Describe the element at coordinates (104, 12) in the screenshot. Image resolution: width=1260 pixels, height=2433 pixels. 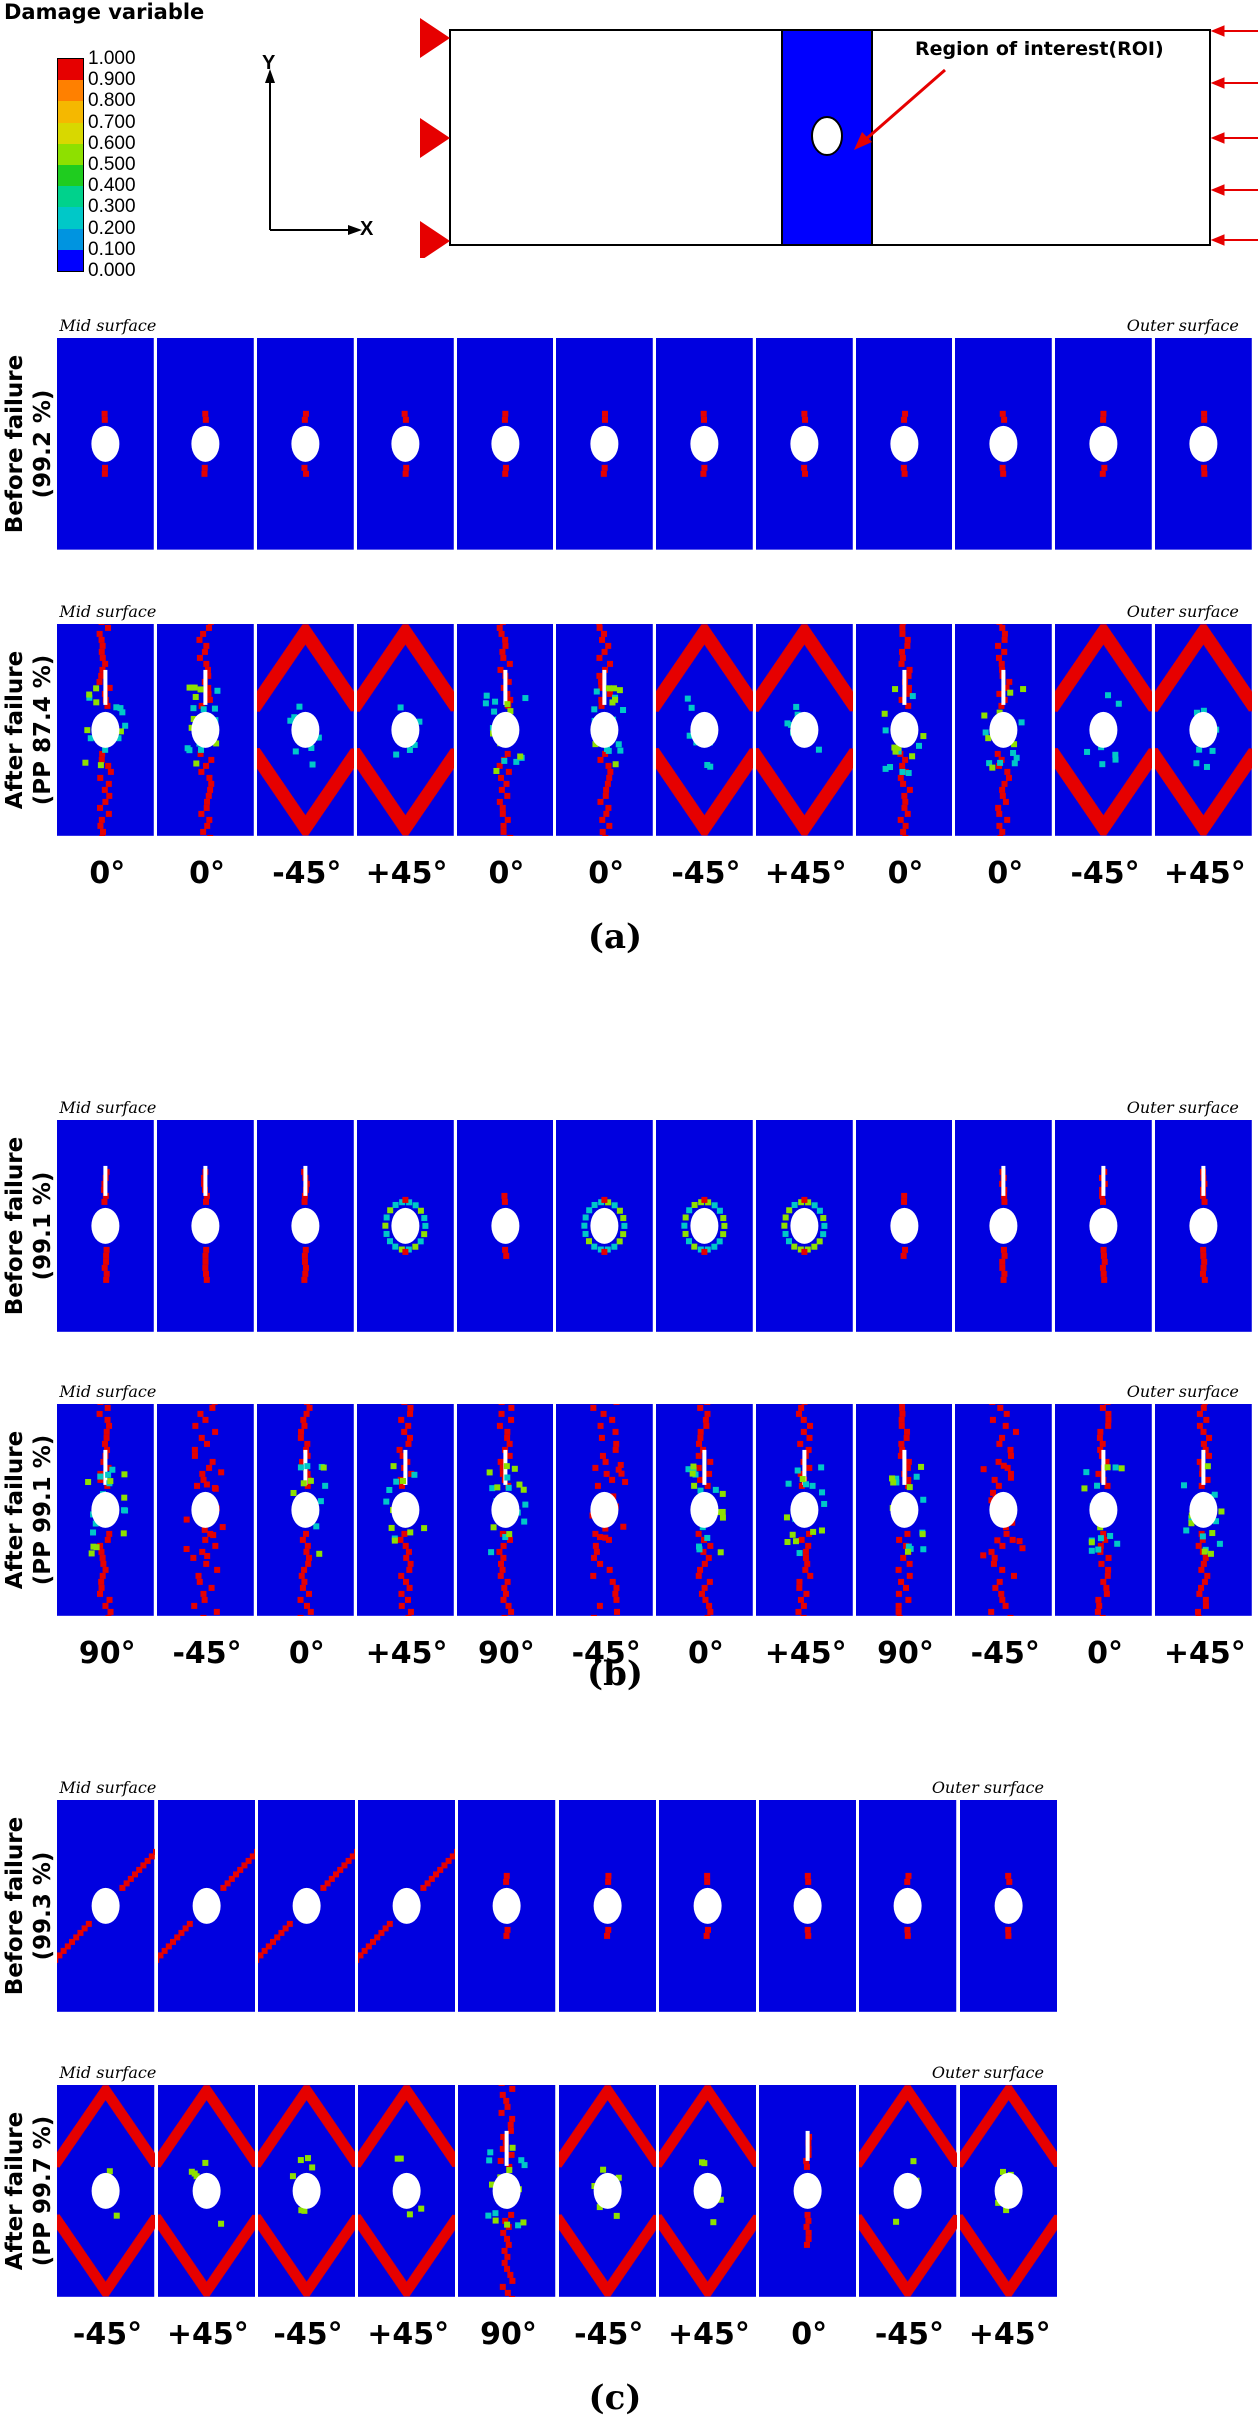
I see `legend-title: Damage variable` at that location.